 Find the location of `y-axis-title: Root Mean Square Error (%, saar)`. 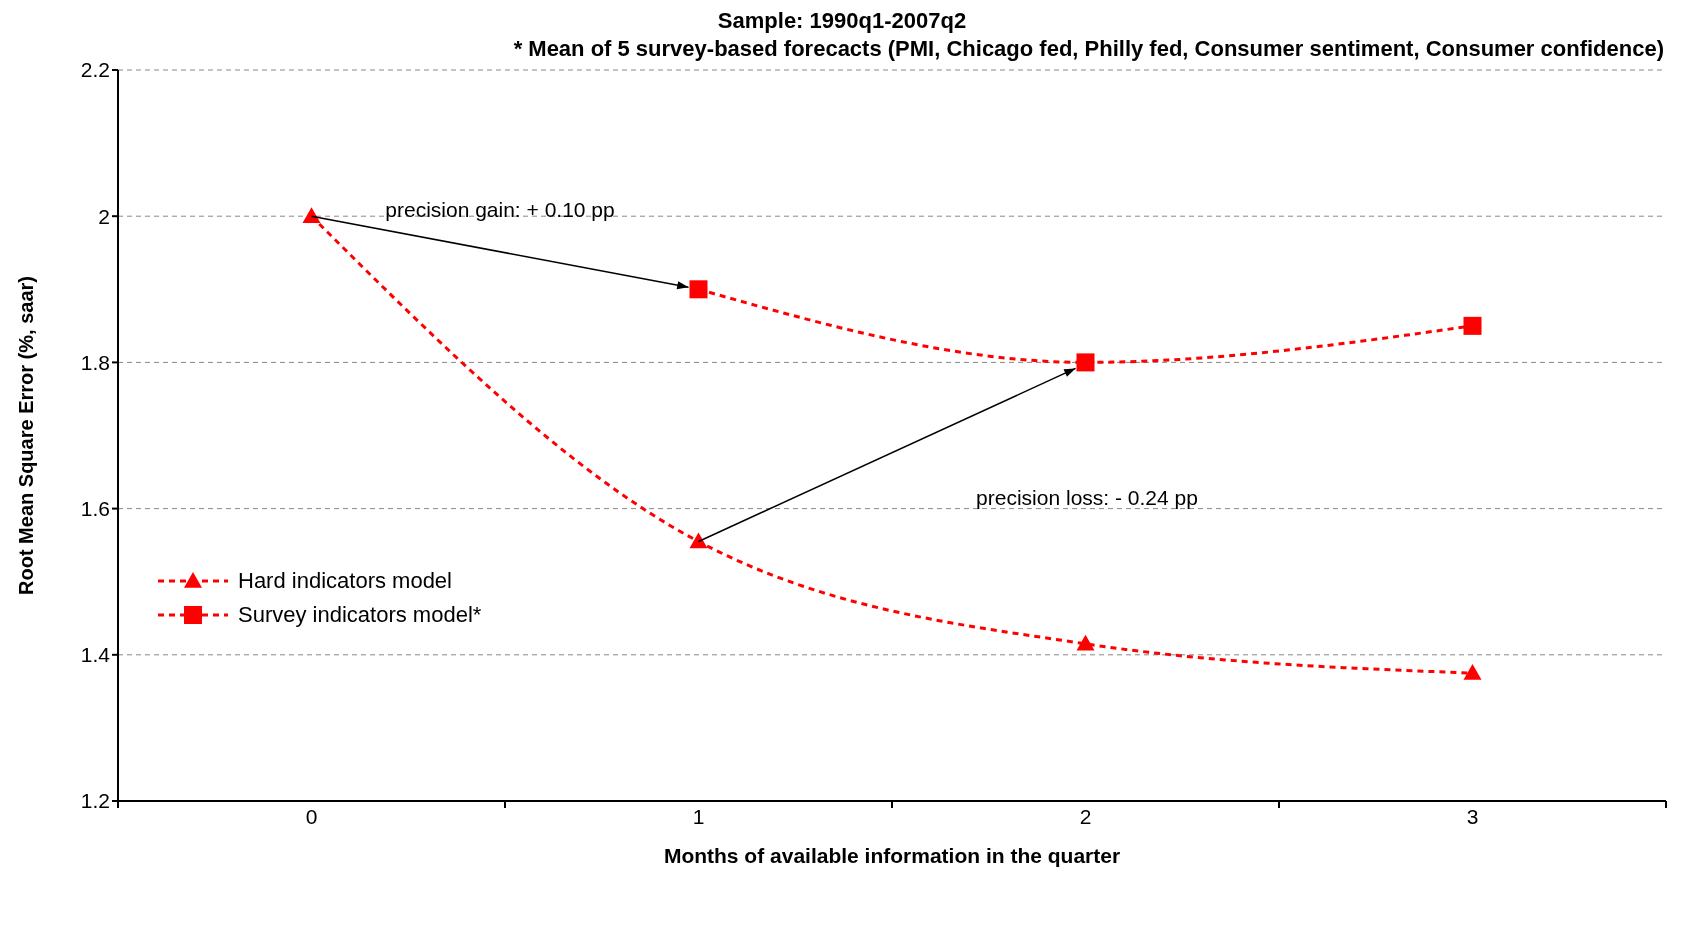

y-axis-title: Root Mean Square Error (%, saar) is located at coordinates (26, 435).